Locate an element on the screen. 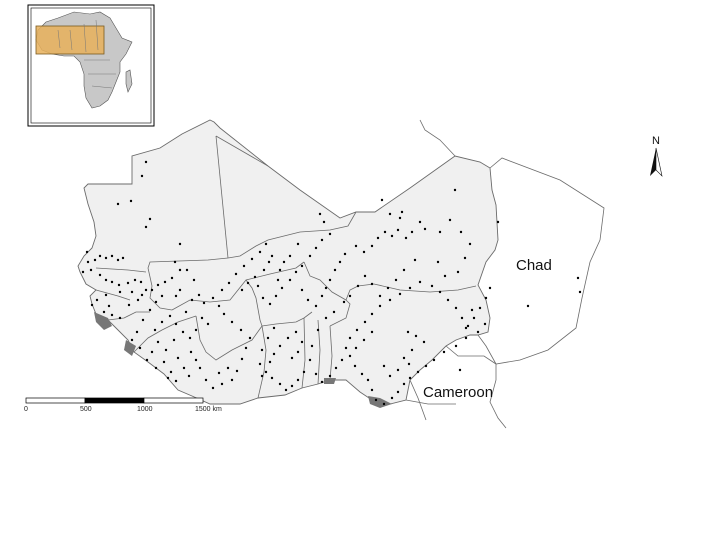 The height and width of the screenshot is (548, 703). africa-inset is located at coordinates (91, 65).